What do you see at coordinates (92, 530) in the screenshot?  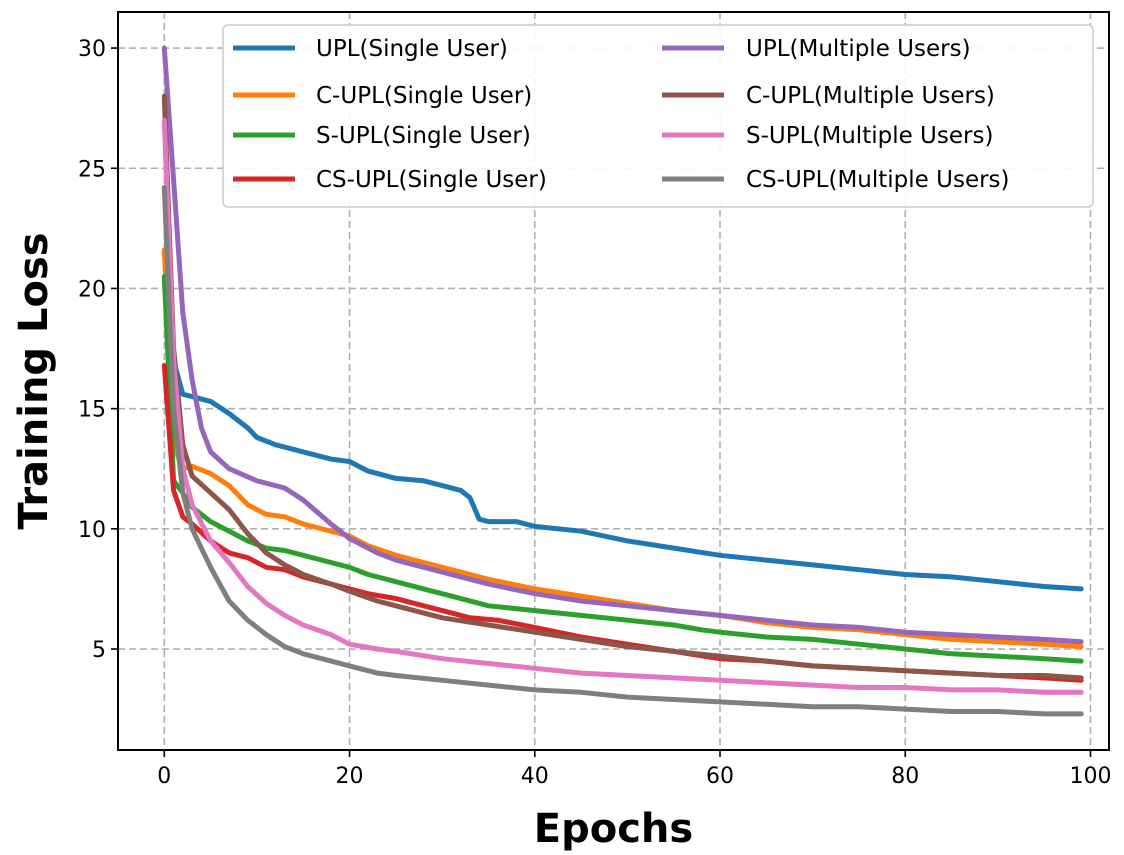 I see `y-tick-label: 10` at bounding box center [92, 530].